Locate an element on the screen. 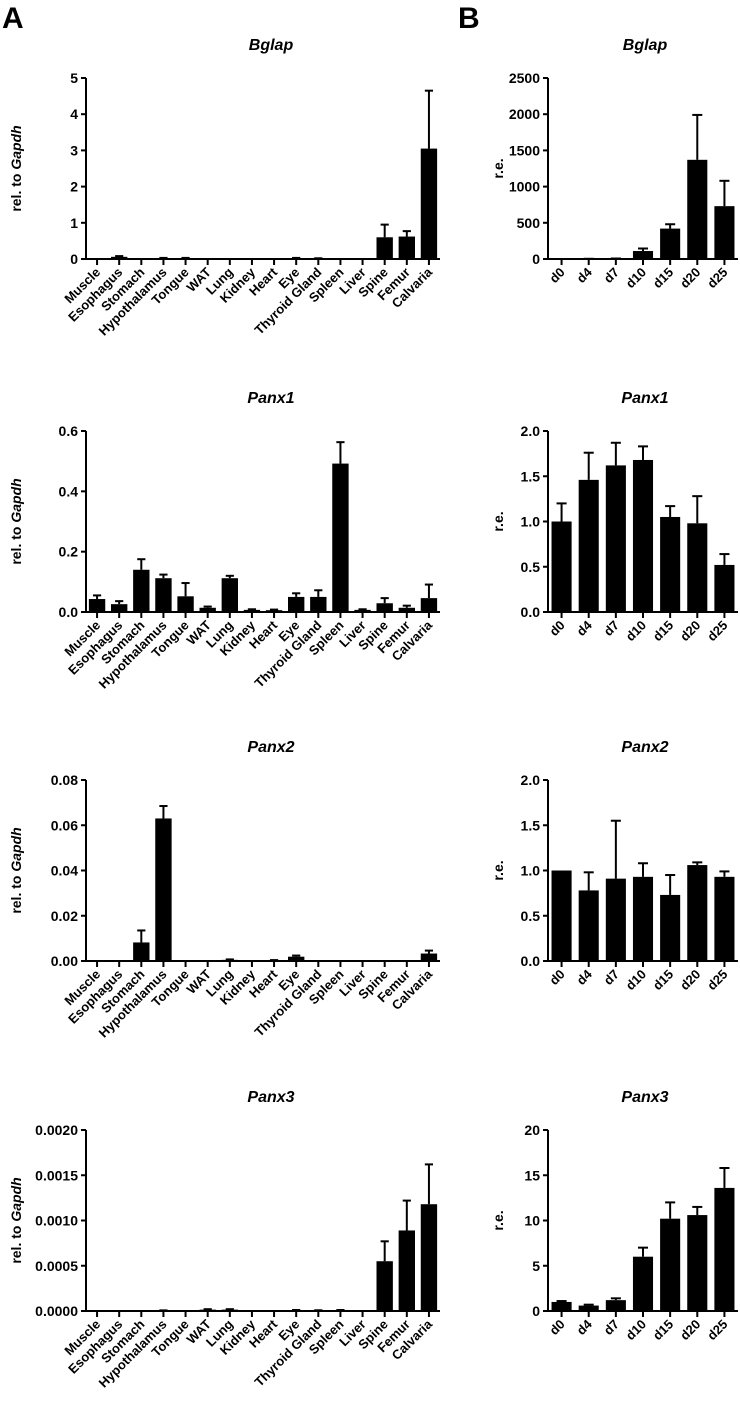 Image resolution: width=740 pixels, height=1413 pixels. y-tick-label: 2500 is located at coordinates (524, 78).